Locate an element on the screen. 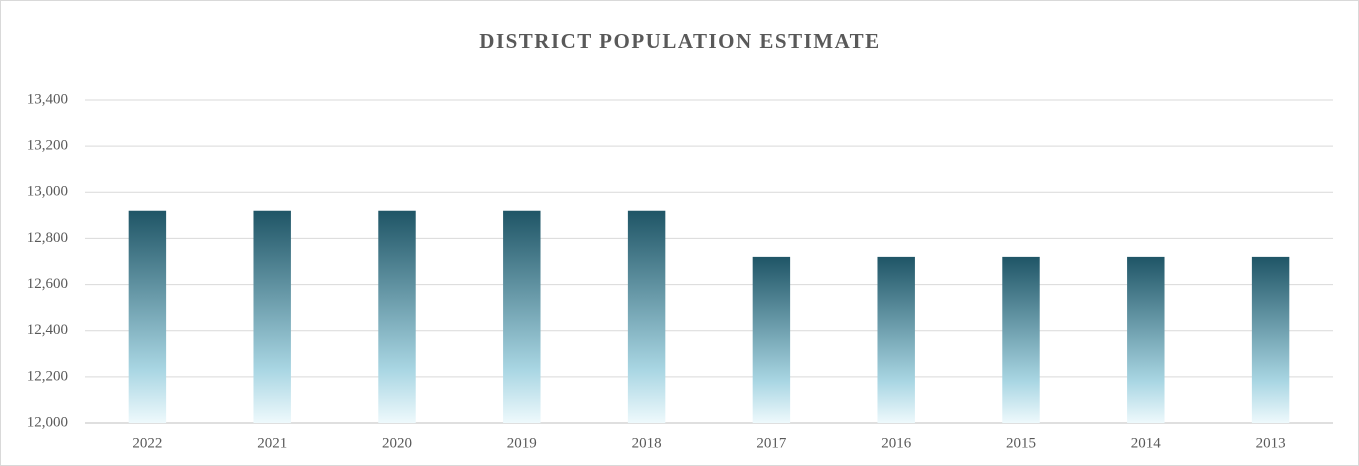 The image size is (1359, 466). y-tick-label: 13,400 is located at coordinates (47, 99).